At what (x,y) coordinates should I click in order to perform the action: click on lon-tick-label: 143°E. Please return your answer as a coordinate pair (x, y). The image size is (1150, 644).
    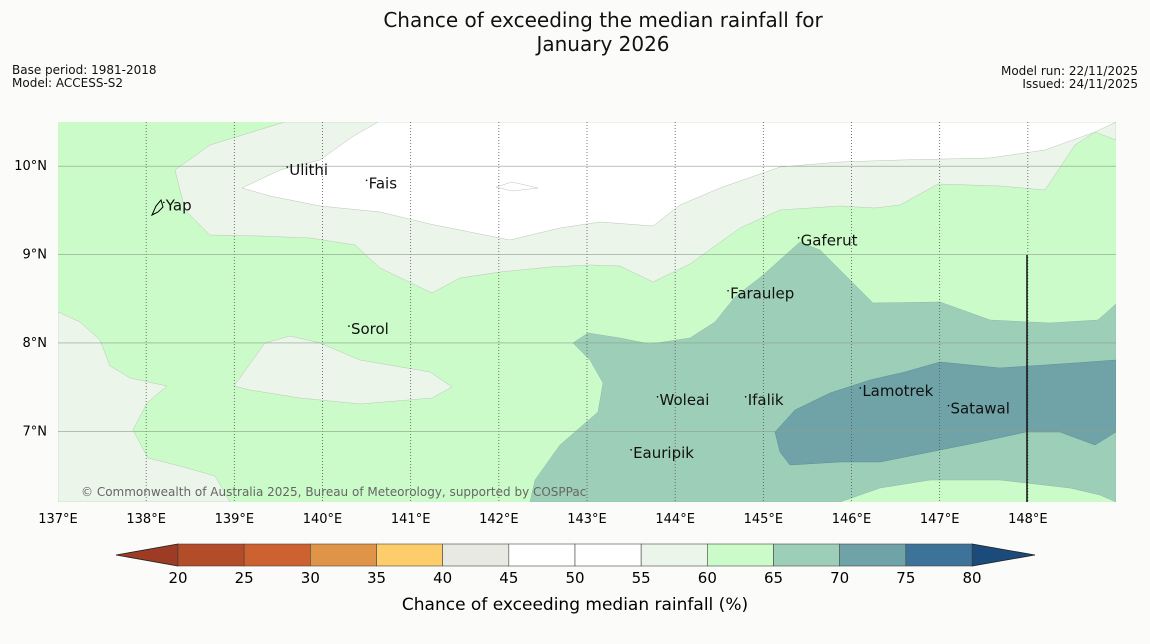
    Looking at the image, I should click on (587, 519).